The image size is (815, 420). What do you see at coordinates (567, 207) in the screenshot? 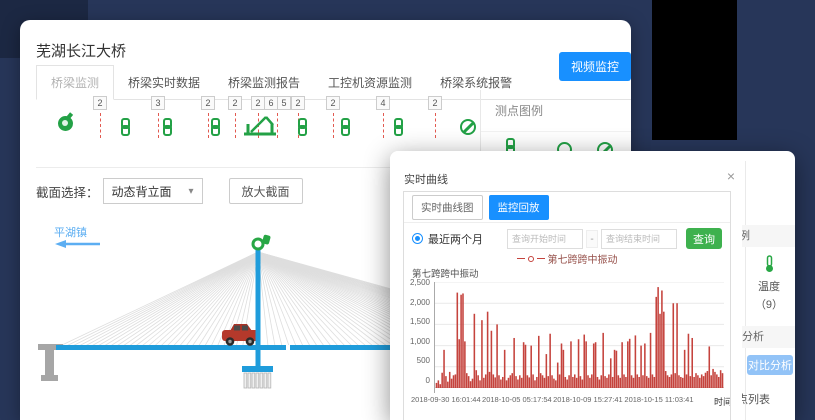
I see `dialog-tab-bar: 实时曲线图 监控回放` at bounding box center [567, 207].